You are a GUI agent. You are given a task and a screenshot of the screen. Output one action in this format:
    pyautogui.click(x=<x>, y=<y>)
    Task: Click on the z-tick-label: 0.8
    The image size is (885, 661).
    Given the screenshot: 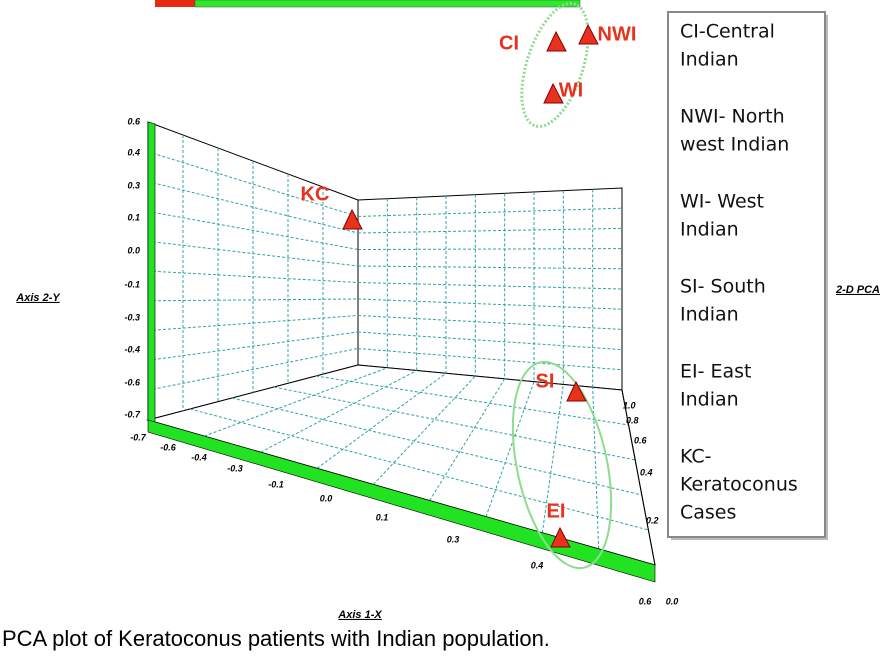 What is the action you would take?
    pyautogui.click(x=632, y=420)
    